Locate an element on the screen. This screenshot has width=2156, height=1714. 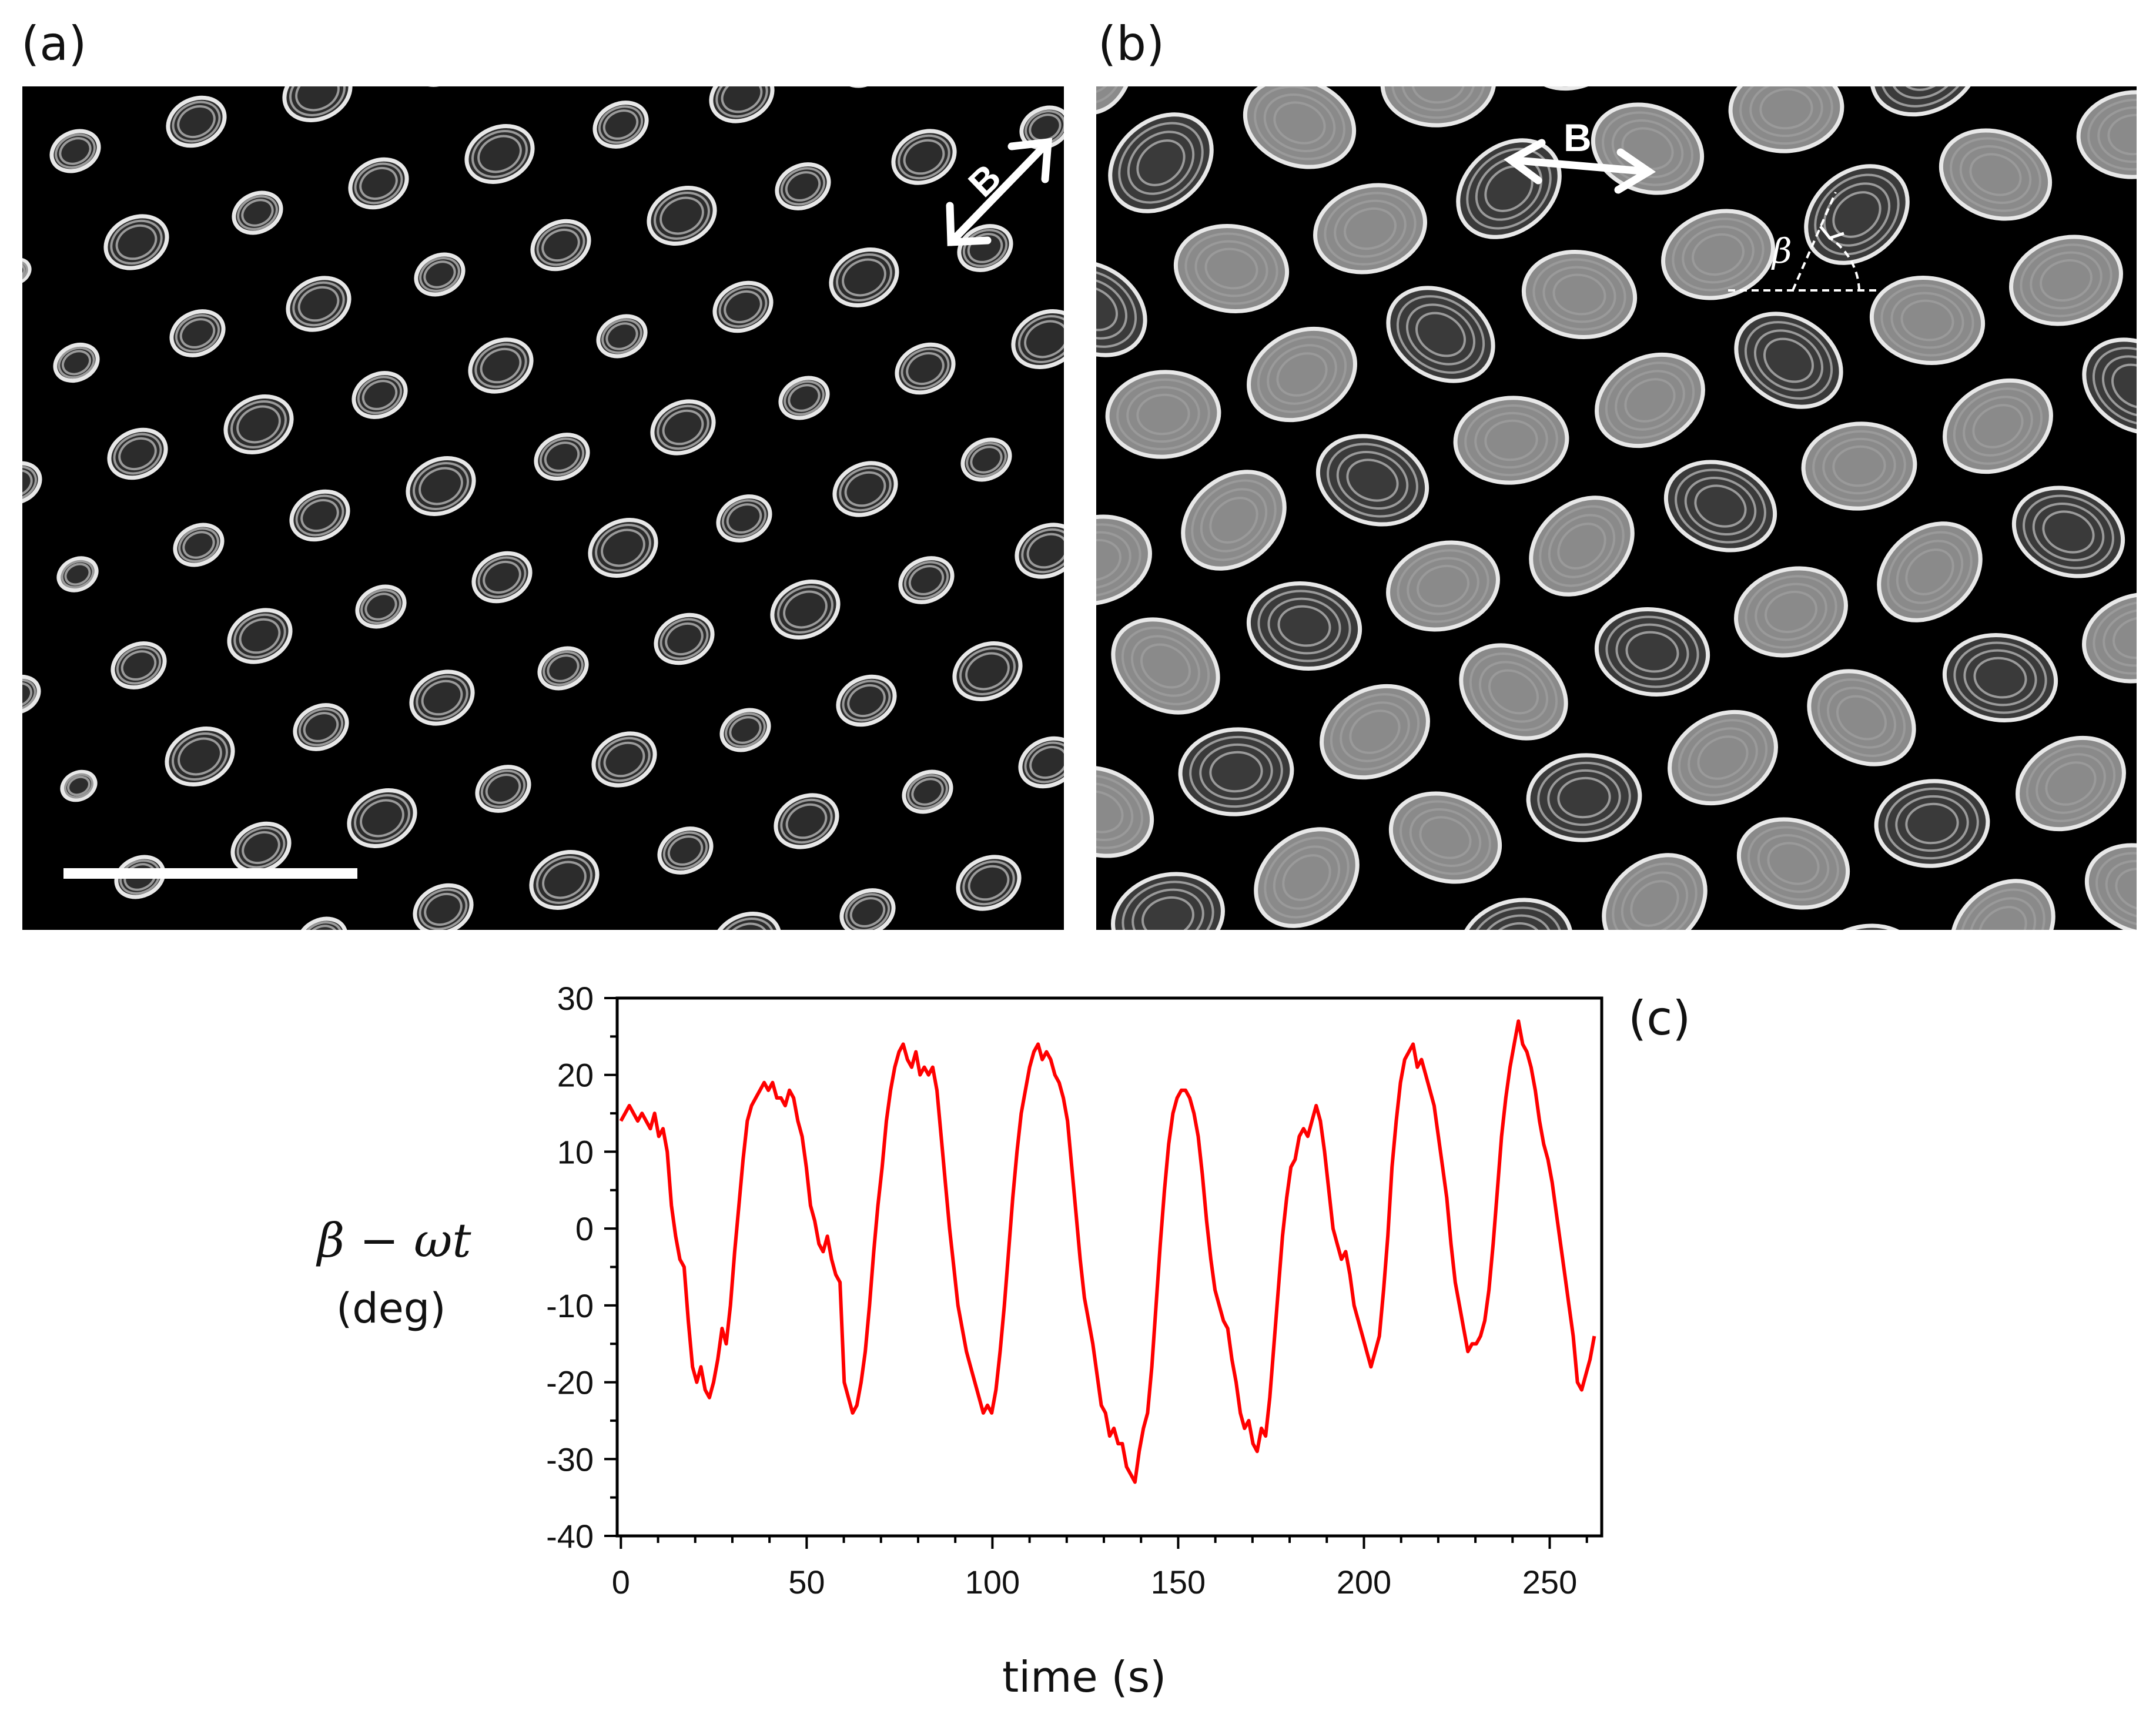
angle-label: β is located at coordinates (1781, 251).